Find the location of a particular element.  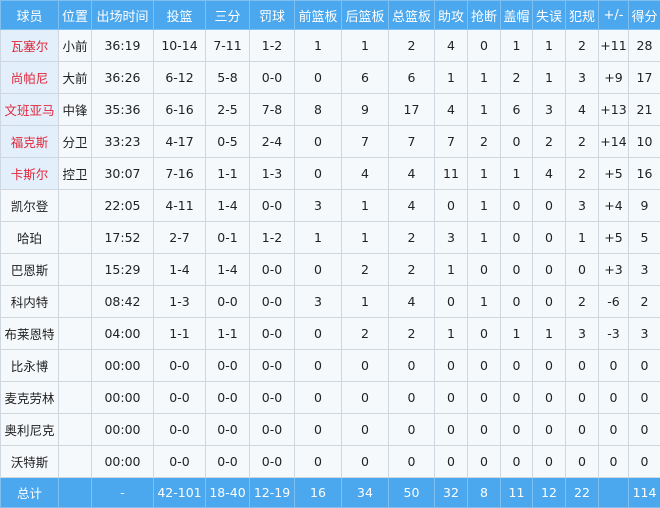

total-tov: 12 is located at coordinates (549, 493).